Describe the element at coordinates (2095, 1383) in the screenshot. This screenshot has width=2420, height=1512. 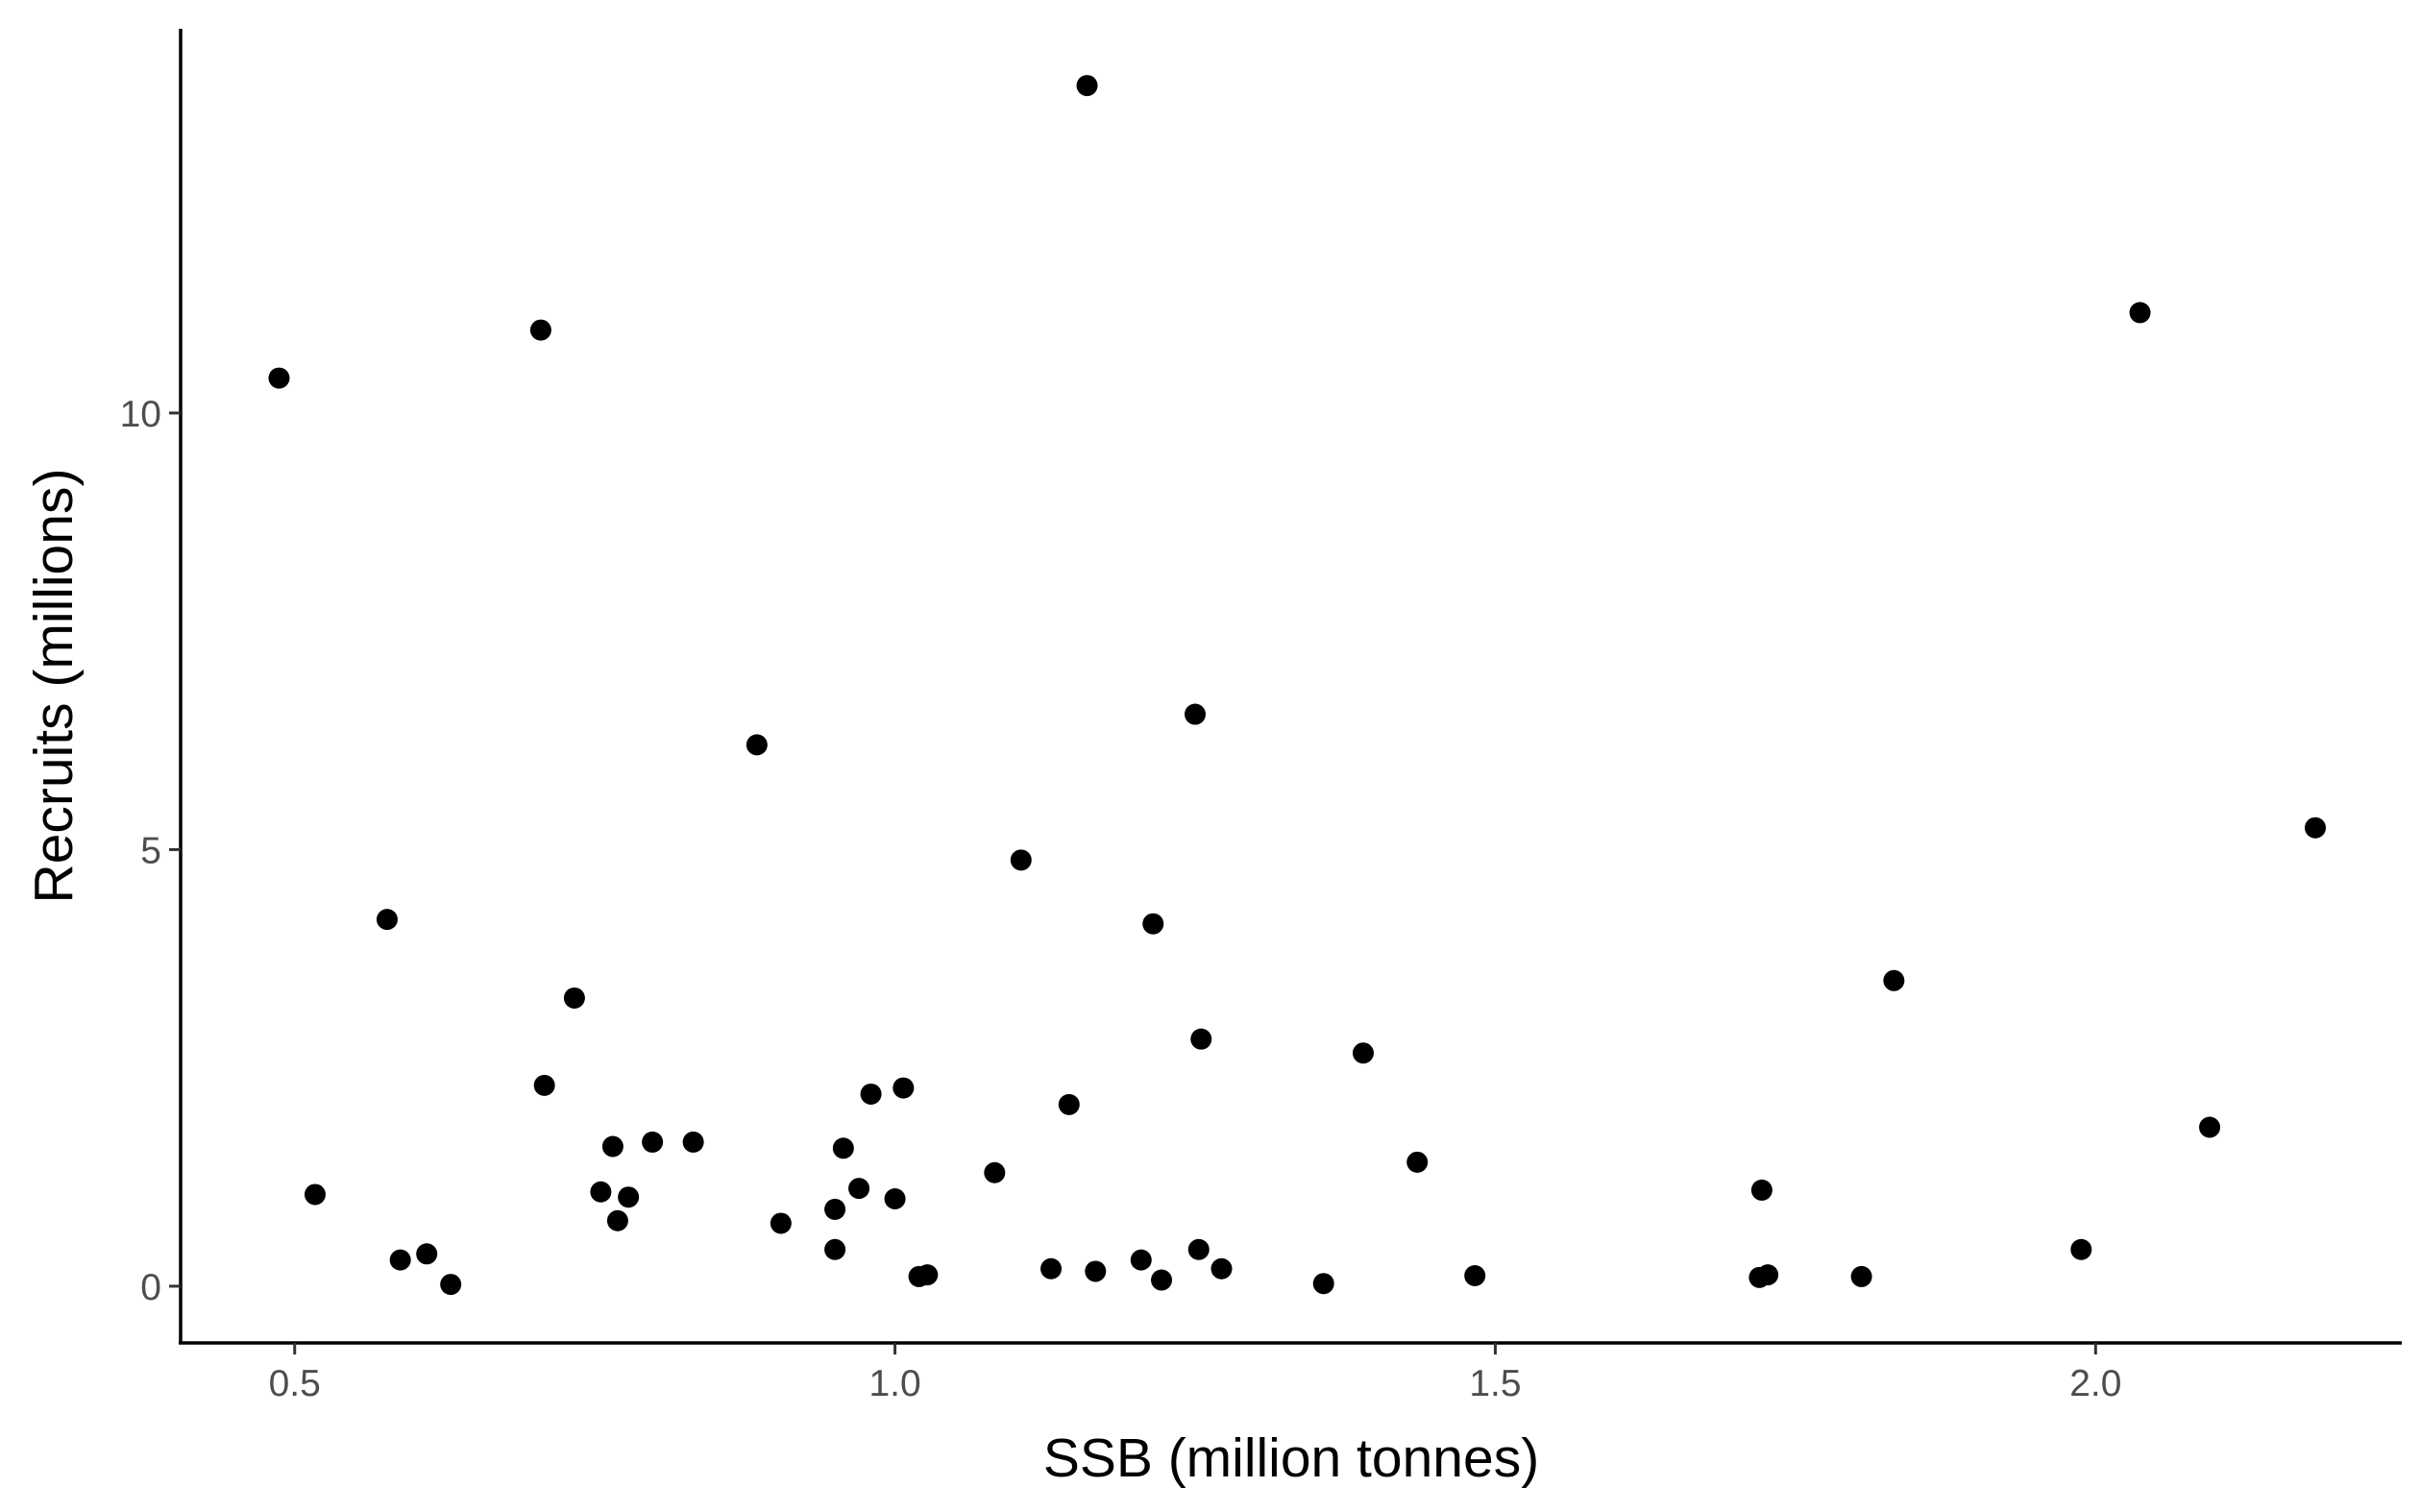
I see `x-tick-label: 2.0` at that location.